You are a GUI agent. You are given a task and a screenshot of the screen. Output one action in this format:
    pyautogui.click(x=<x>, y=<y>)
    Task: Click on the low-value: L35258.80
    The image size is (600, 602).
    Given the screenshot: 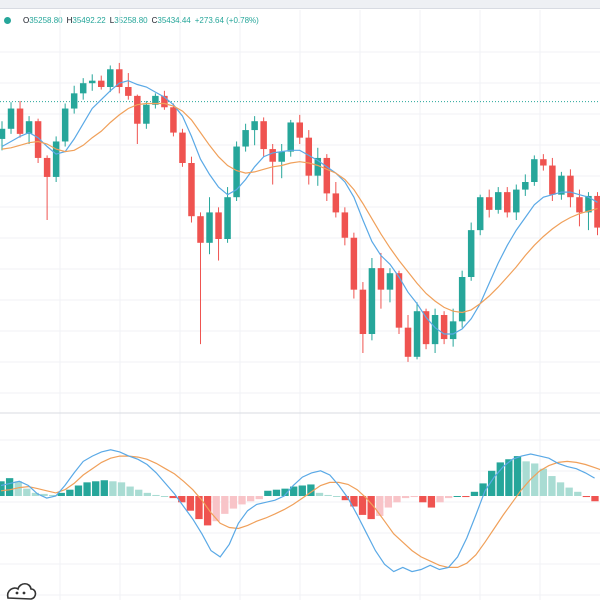 What is the action you would take?
    pyautogui.click(x=128, y=20)
    